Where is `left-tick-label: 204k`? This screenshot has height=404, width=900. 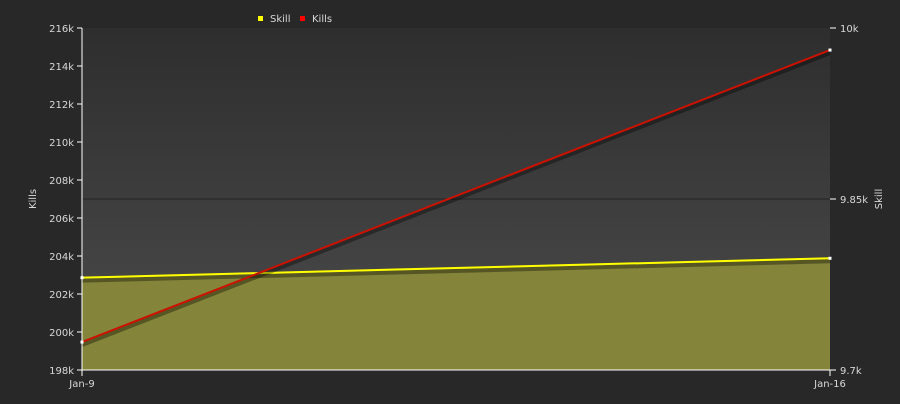
left-tick-label: 204k is located at coordinates (61, 257).